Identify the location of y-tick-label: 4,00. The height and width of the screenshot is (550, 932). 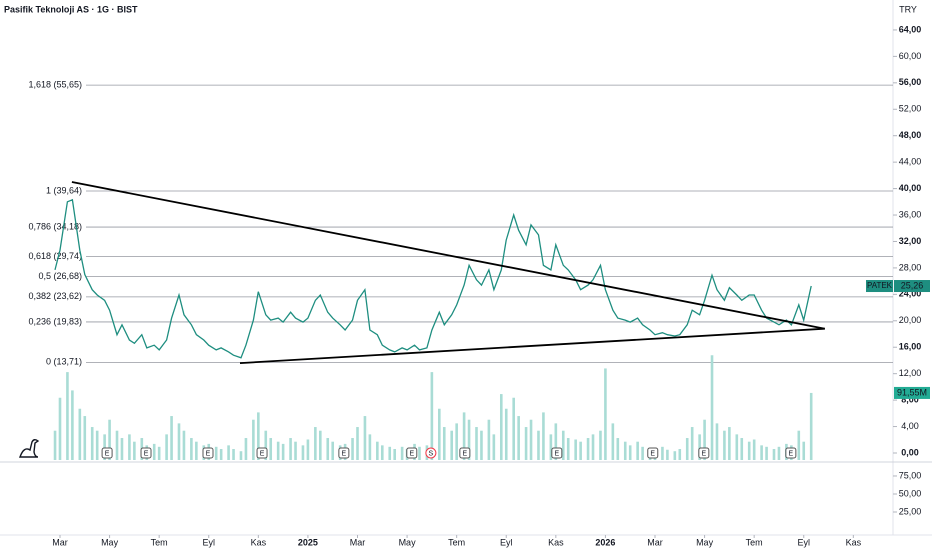
(910, 426).